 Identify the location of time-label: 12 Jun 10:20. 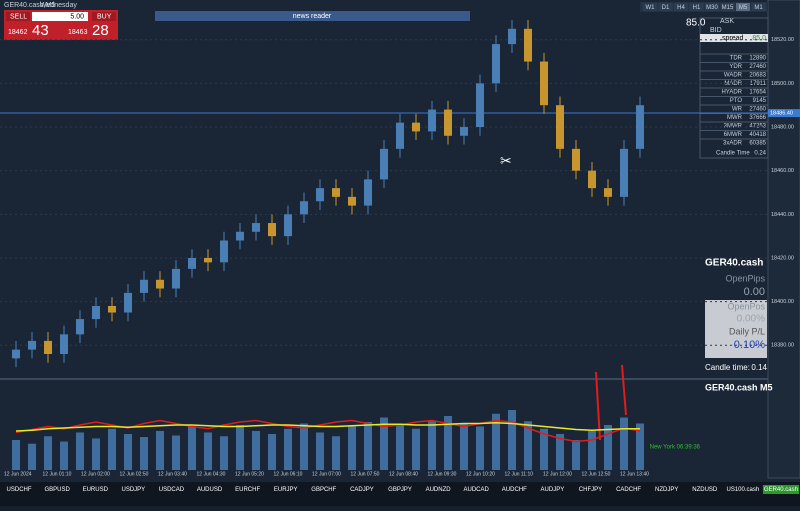
(480, 474).